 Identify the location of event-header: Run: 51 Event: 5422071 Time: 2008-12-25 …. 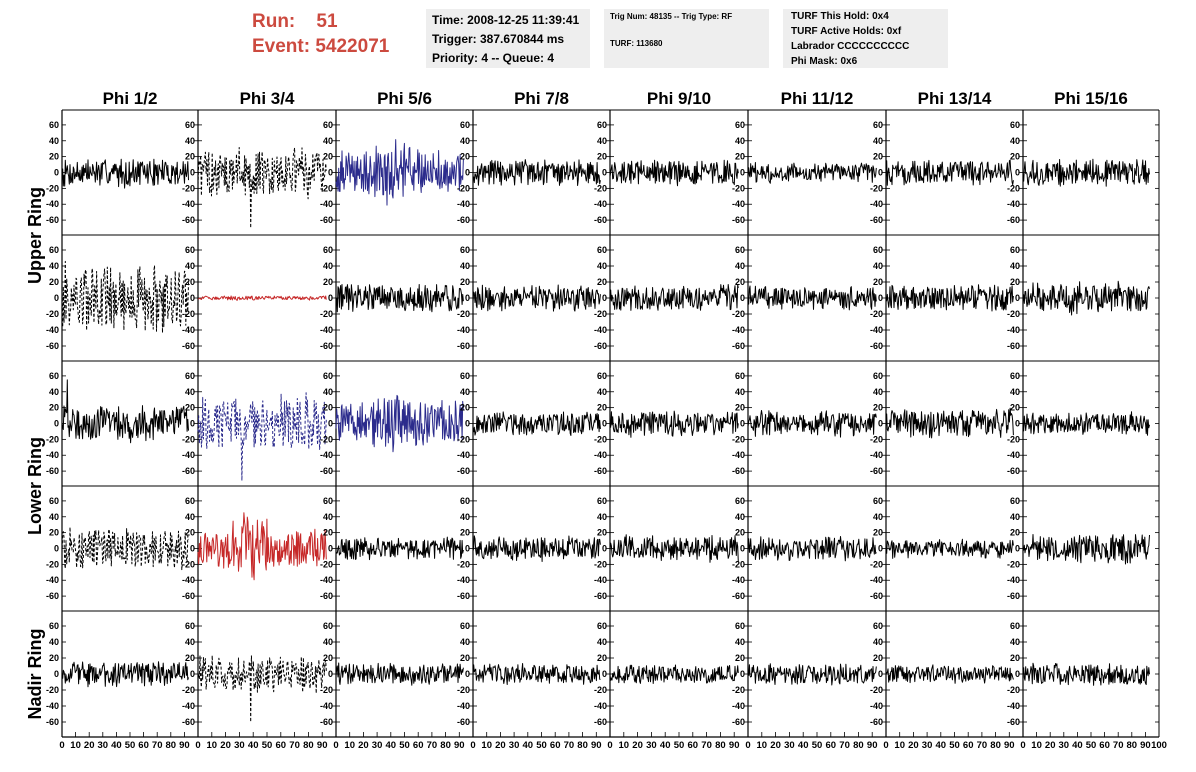
(598, 40).